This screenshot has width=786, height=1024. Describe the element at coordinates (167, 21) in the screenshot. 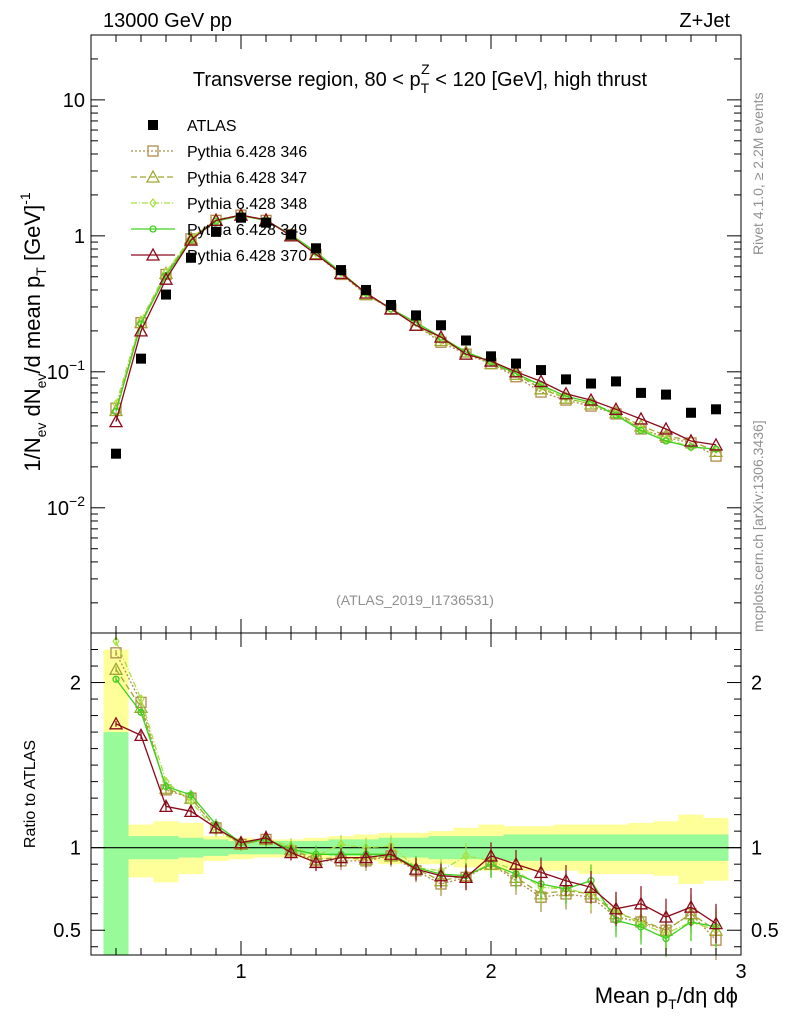

I see `energy-label: 13000 GeV pp` at that location.